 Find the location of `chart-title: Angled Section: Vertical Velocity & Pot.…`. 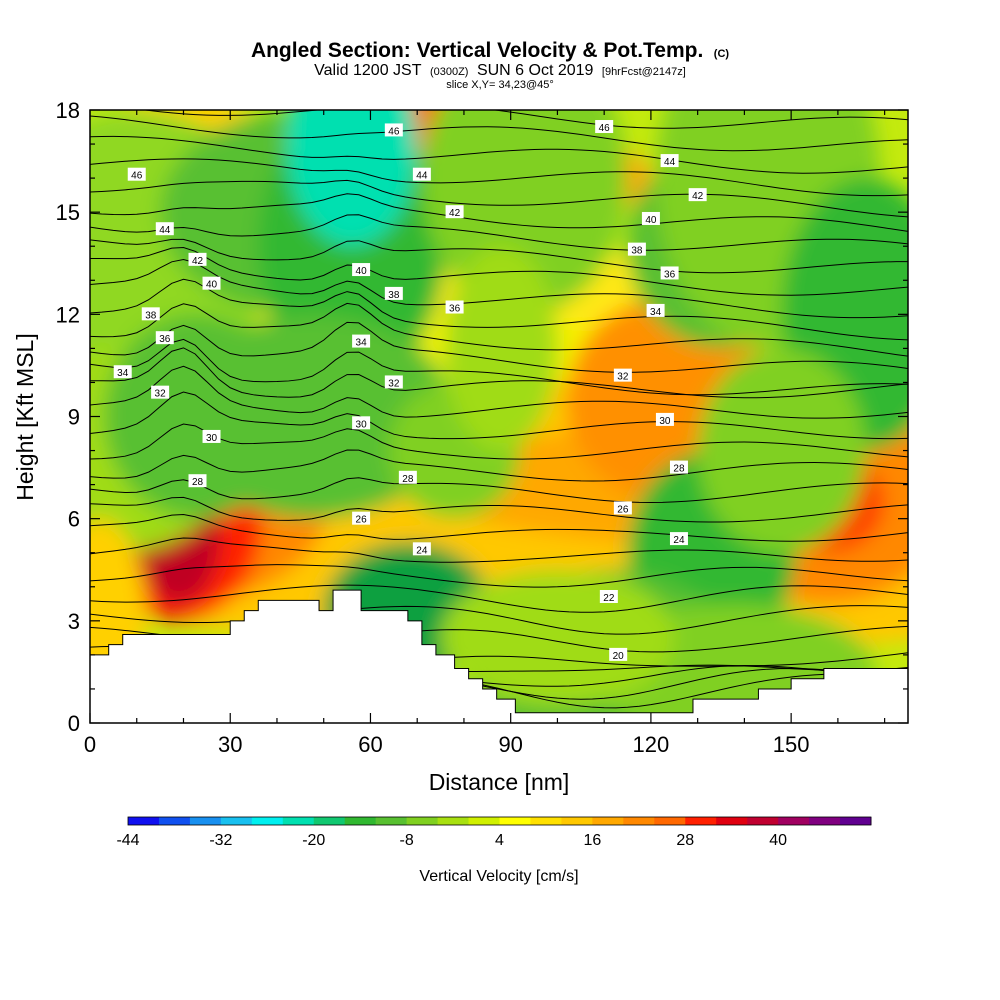

chart-title: Angled Section: Vertical Velocity & Pot.… is located at coordinates (490, 50).